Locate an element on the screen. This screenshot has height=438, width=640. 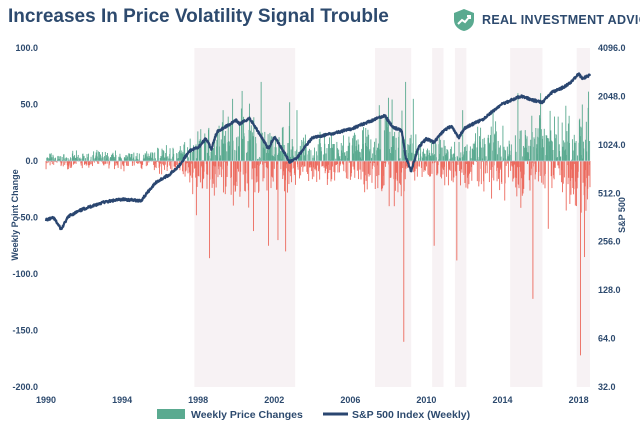
legend-label-sp500: S&P 500 Index (Weekly) is located at coordinates (411, 415).